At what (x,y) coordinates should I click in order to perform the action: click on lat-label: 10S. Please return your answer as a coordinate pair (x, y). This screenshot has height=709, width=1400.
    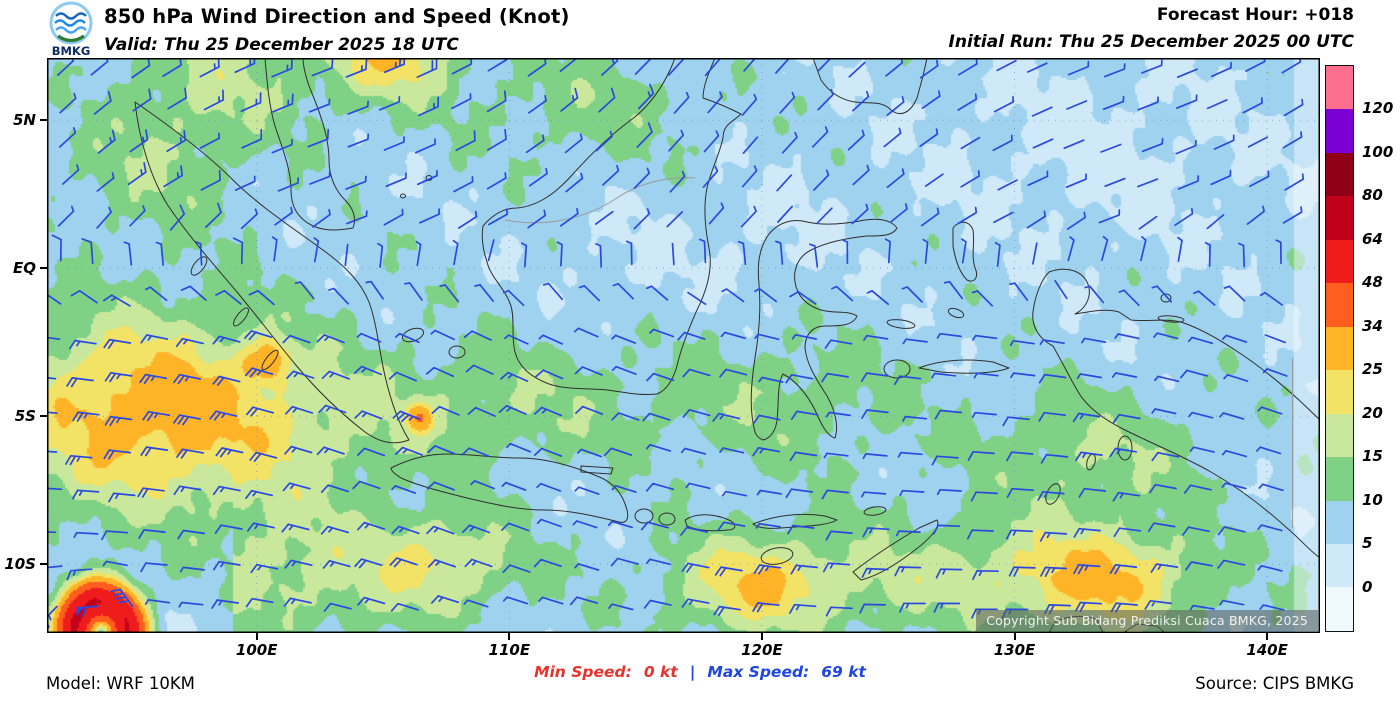
    Looking at the image, I should click on (20, 564).